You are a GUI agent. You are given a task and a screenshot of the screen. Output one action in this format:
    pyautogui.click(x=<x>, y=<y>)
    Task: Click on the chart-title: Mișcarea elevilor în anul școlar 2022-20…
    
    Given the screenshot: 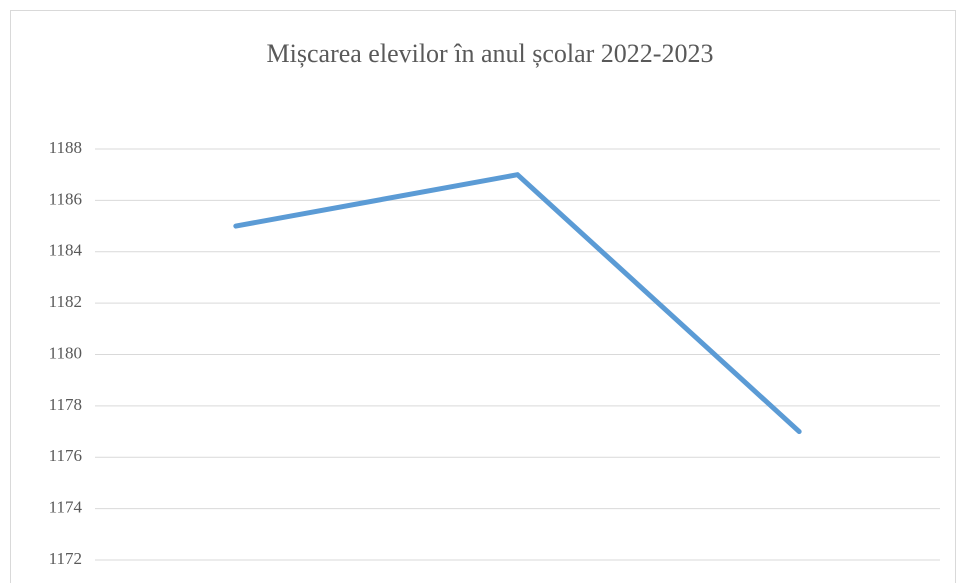 What is the action you would take?
    pyautogui.click(x=490, y=53)
    